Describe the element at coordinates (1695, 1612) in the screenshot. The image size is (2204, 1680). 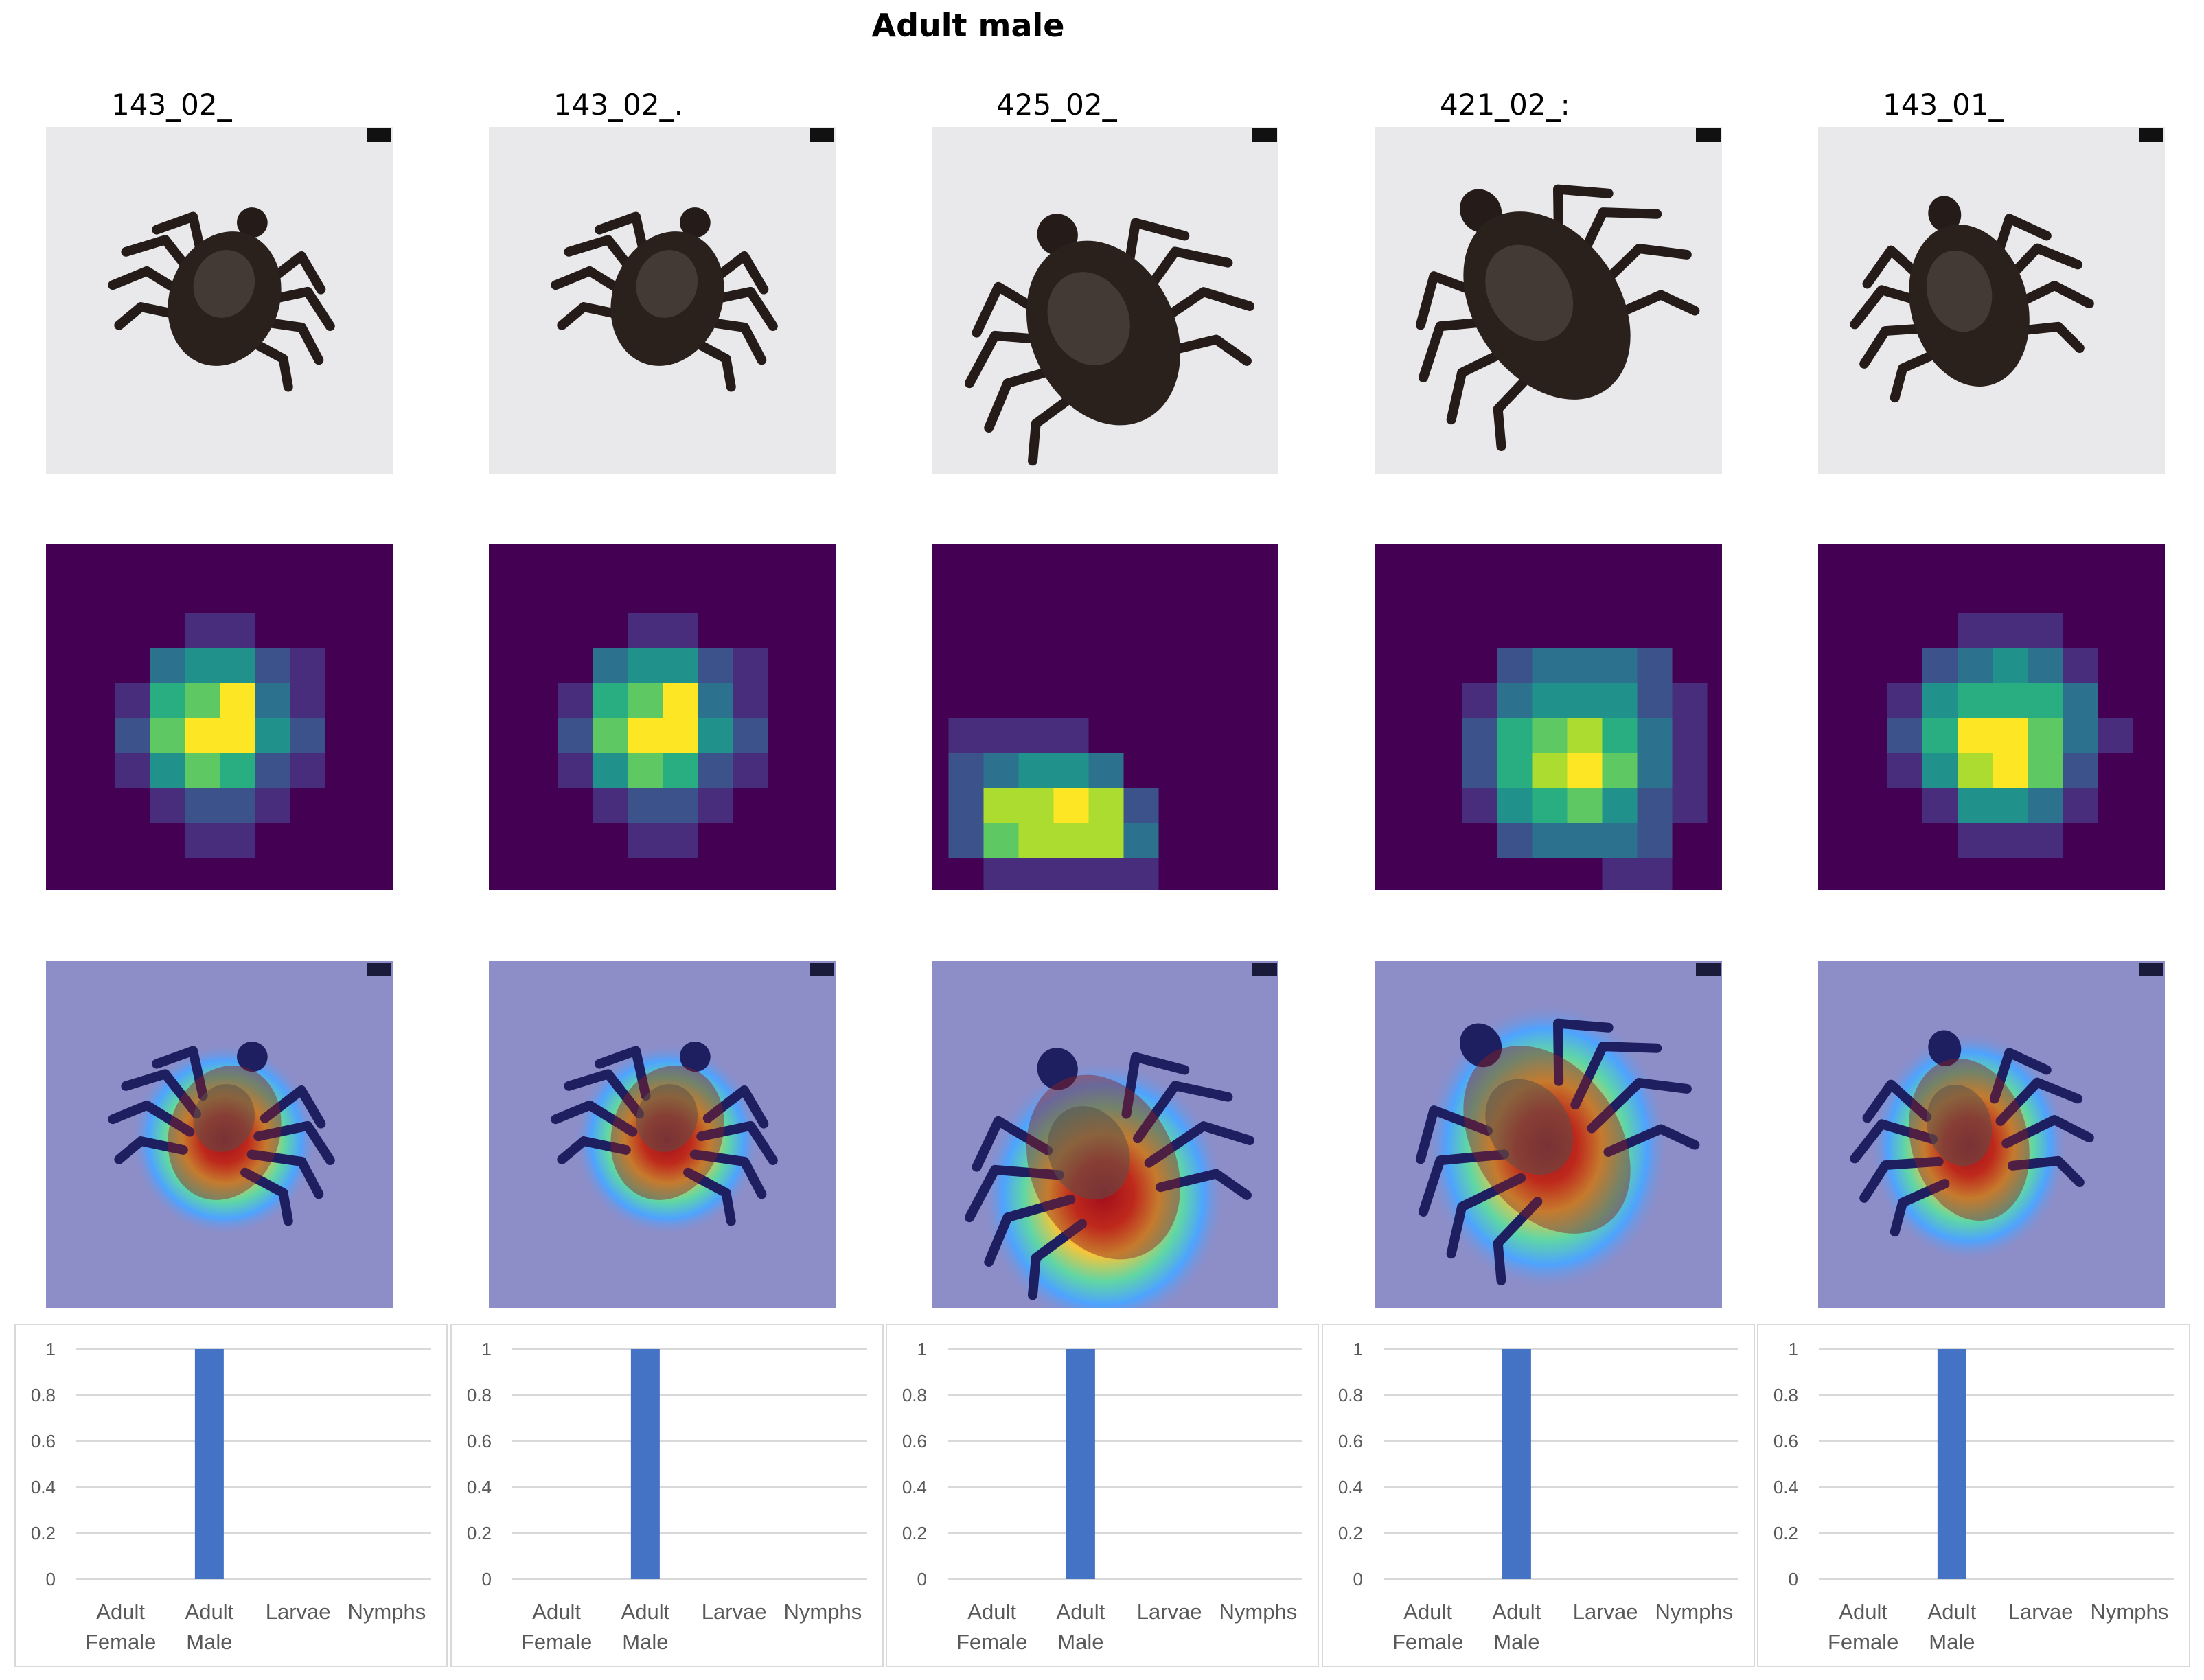
I see `x-category-label: Nymphs` at that location.